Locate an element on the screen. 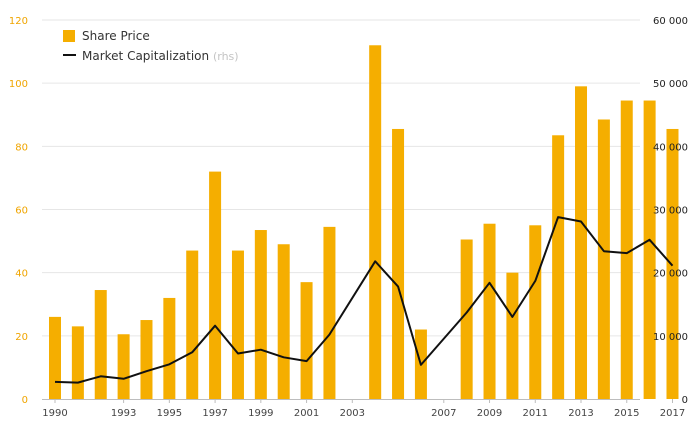  bar-2004 is located at coordinates (375, 222).